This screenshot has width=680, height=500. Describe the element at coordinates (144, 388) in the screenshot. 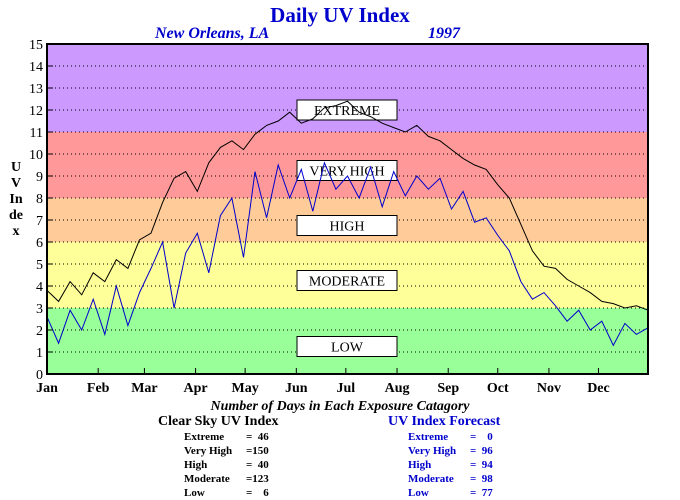

I see `x-tick-label: Mar` at that location.